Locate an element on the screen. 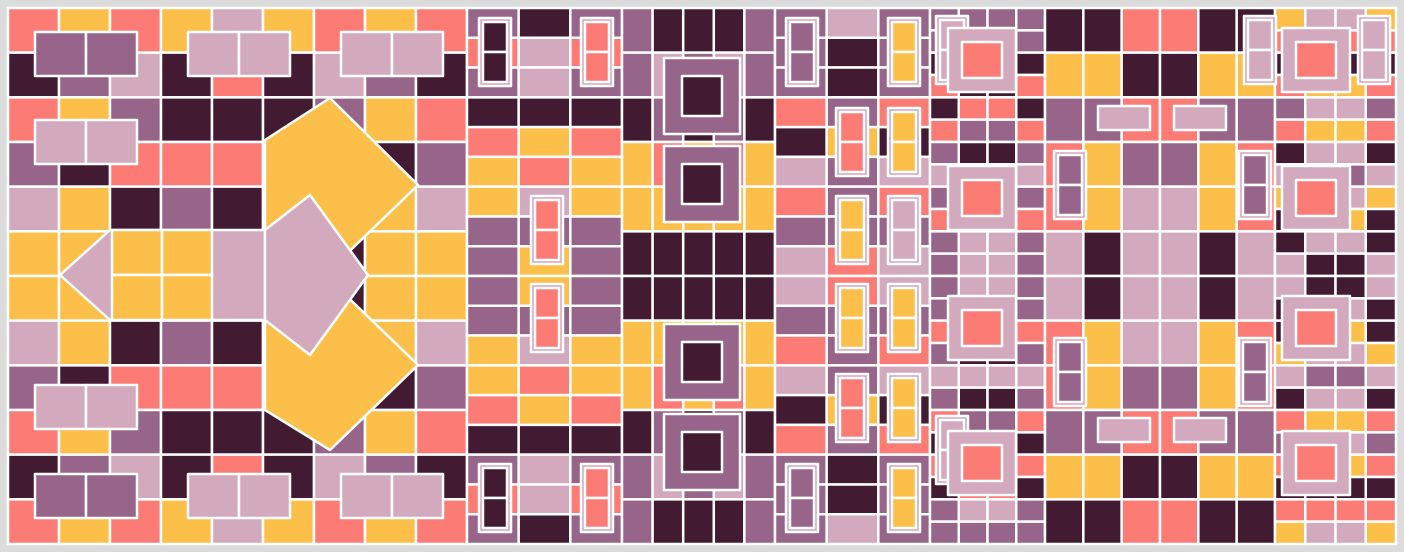 The height and width of the screenshot is (552, 1404). diamond is located at coordinates (316, 275).